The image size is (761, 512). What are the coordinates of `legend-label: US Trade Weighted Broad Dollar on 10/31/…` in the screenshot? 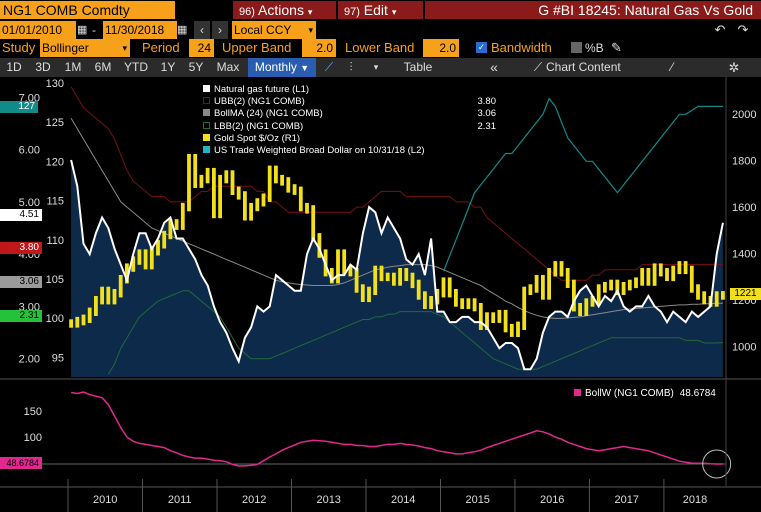 It's located at (319, 150).